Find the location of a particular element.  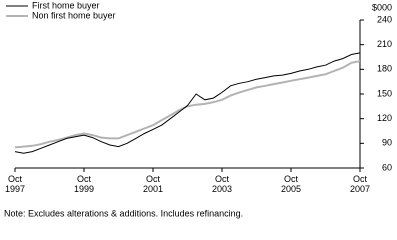

y-tick-label: 120 is located at coordinates (384, 118).